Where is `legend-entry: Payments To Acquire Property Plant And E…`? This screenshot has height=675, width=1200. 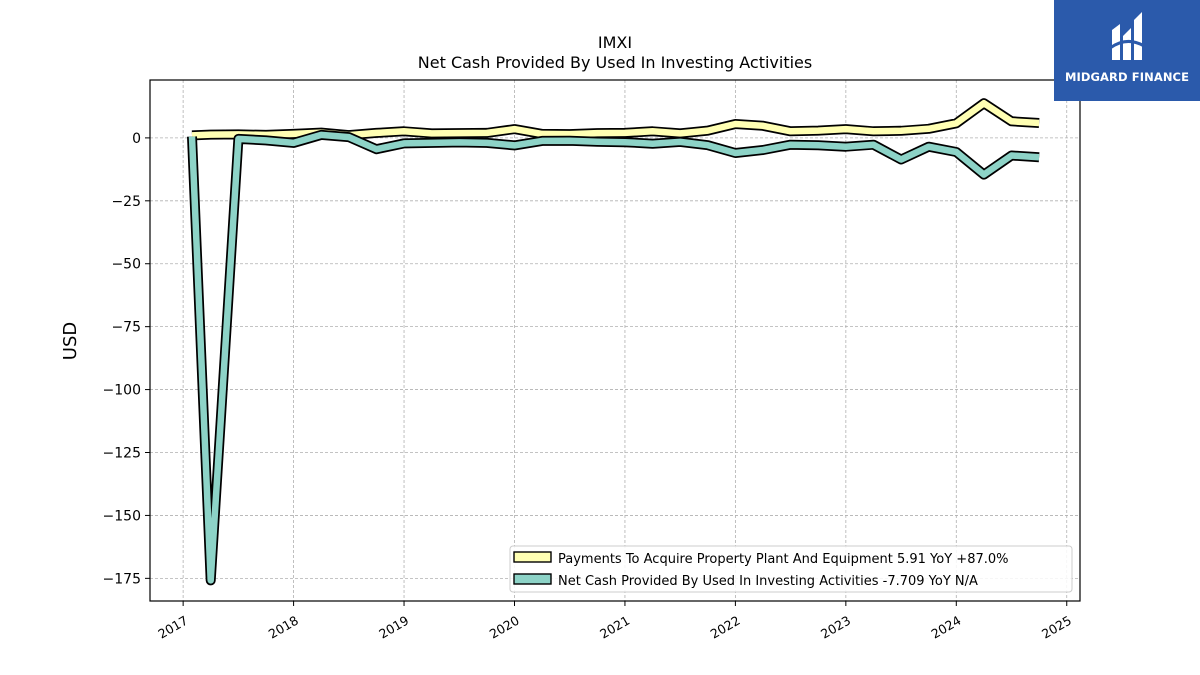
legend-entry: Payments To Acquire Property Plant And E… is located at coordinates (783, 559).